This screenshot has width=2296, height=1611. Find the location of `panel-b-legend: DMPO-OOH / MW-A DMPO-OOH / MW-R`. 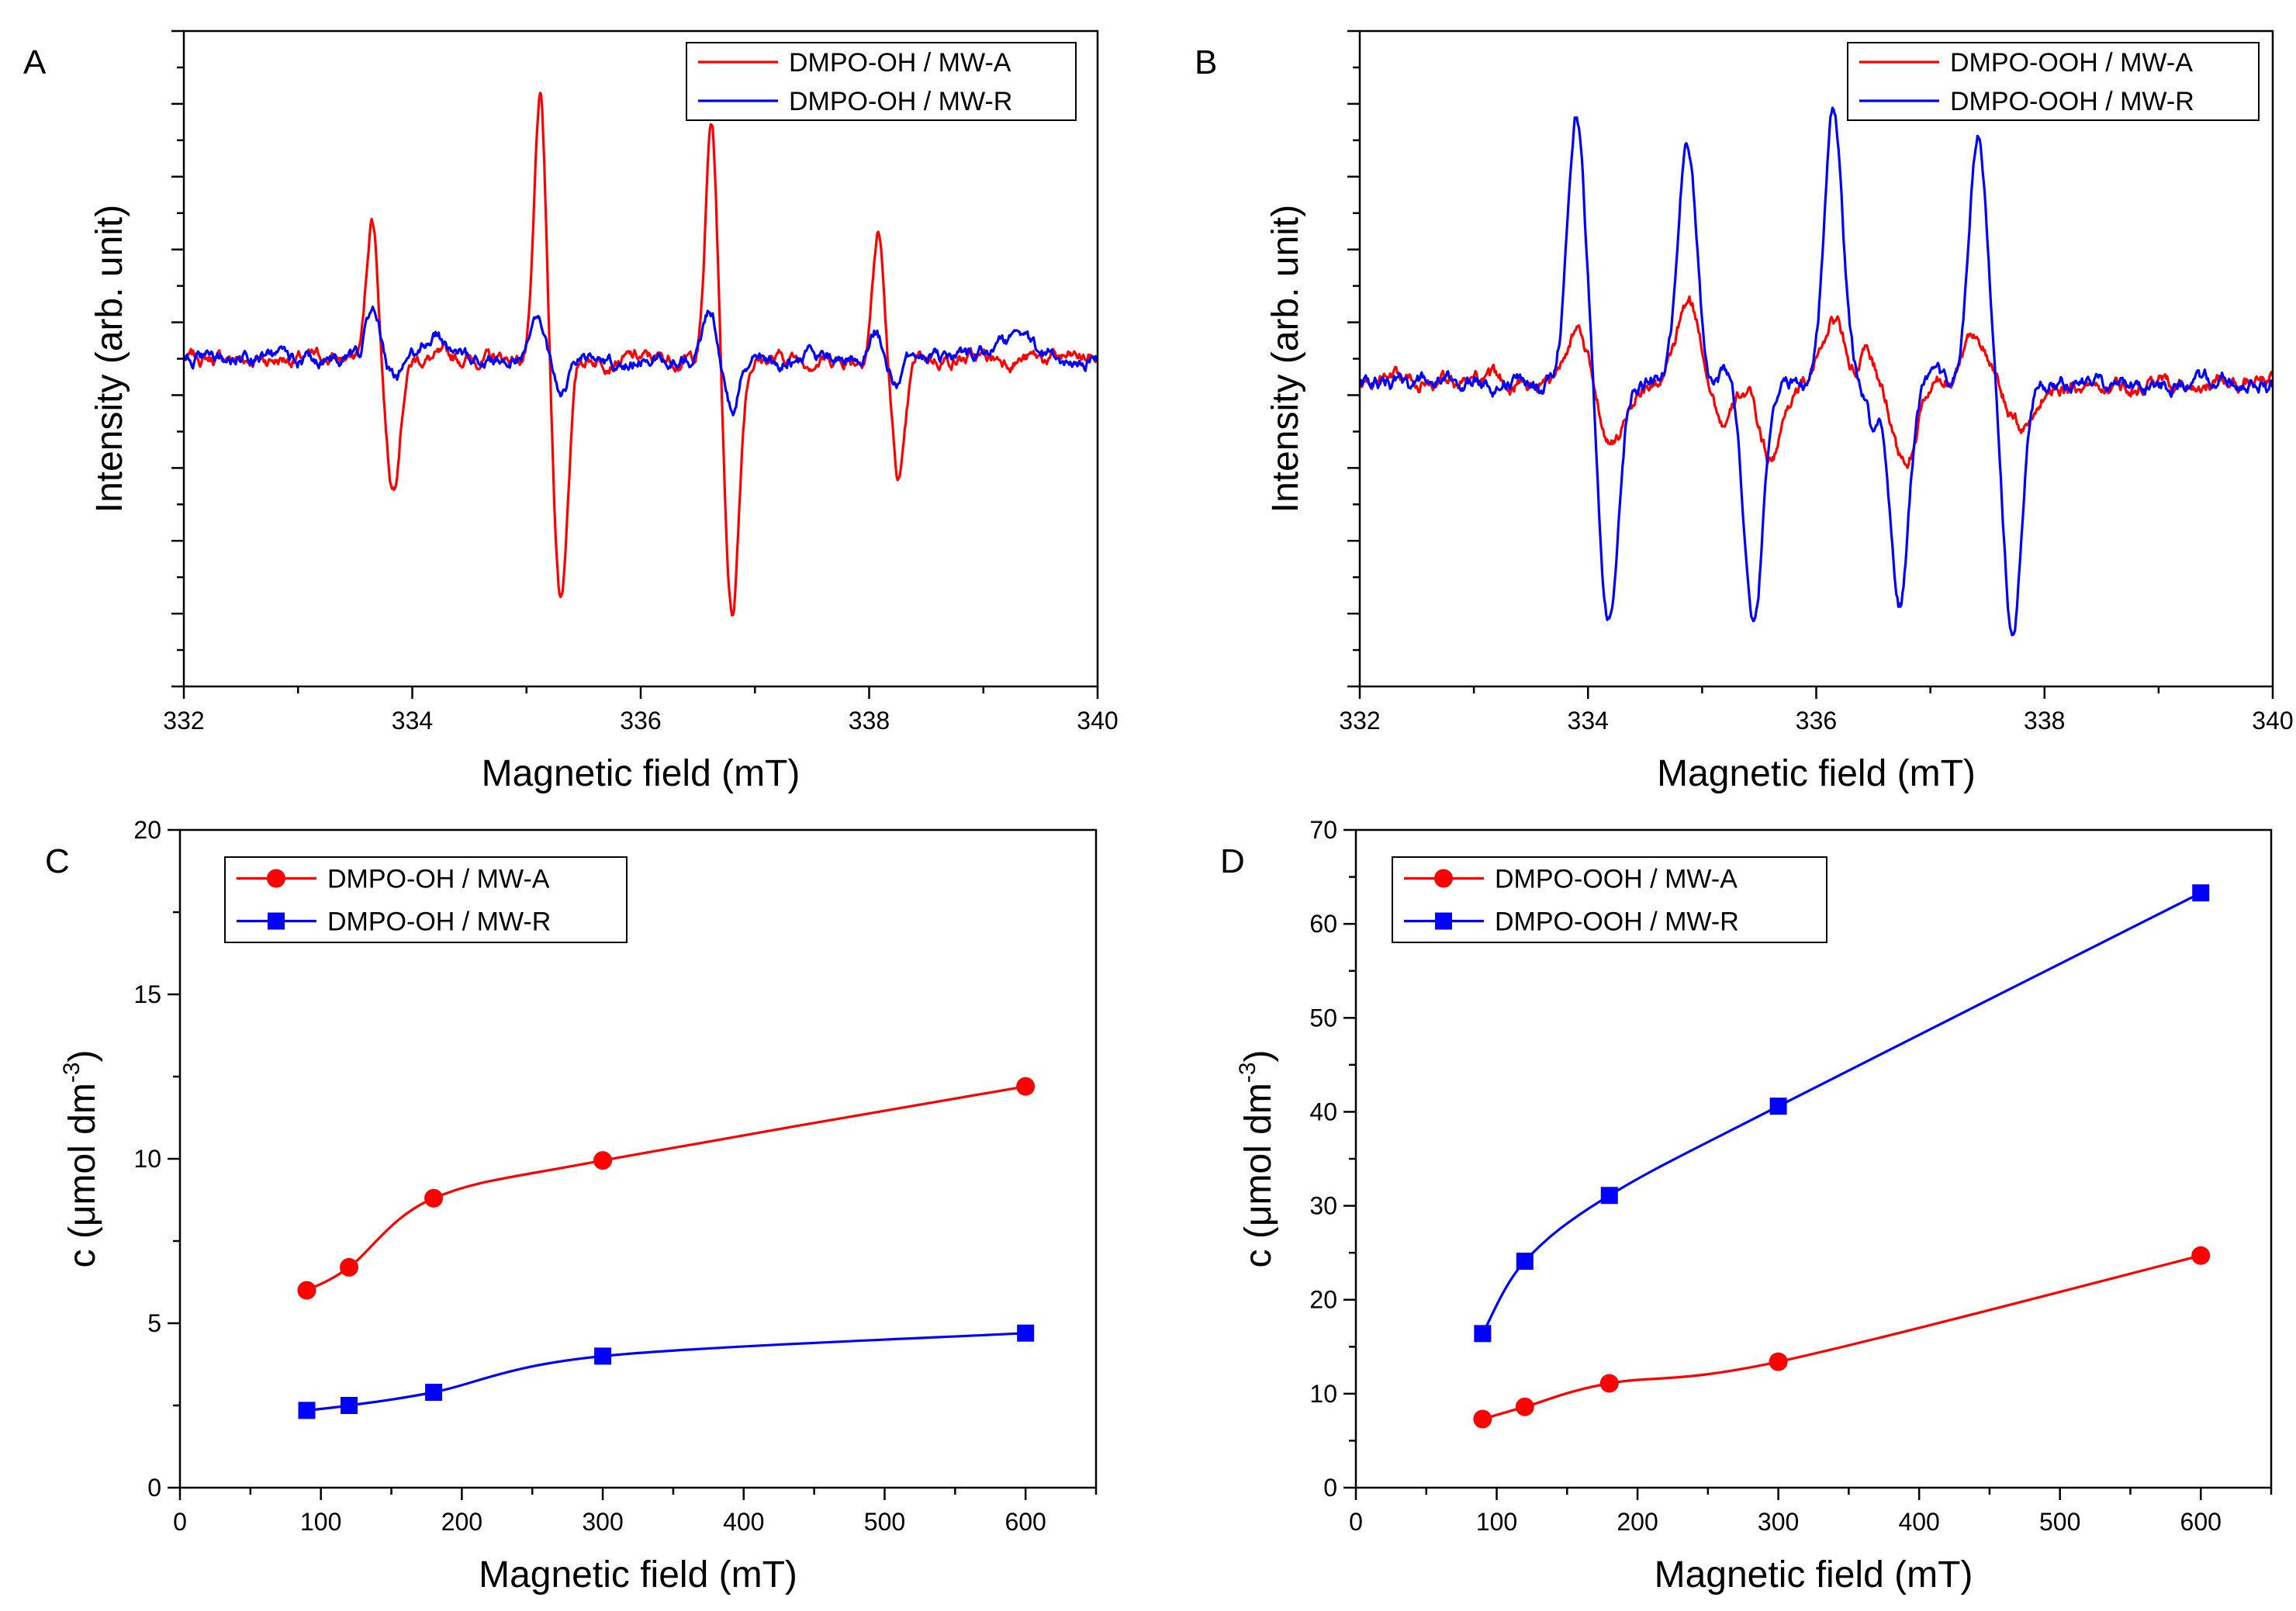

panel-b-legend: DMPO-OOH / MW-A DMPO-OOH / MW-R is located at coordinates (2053, 81).